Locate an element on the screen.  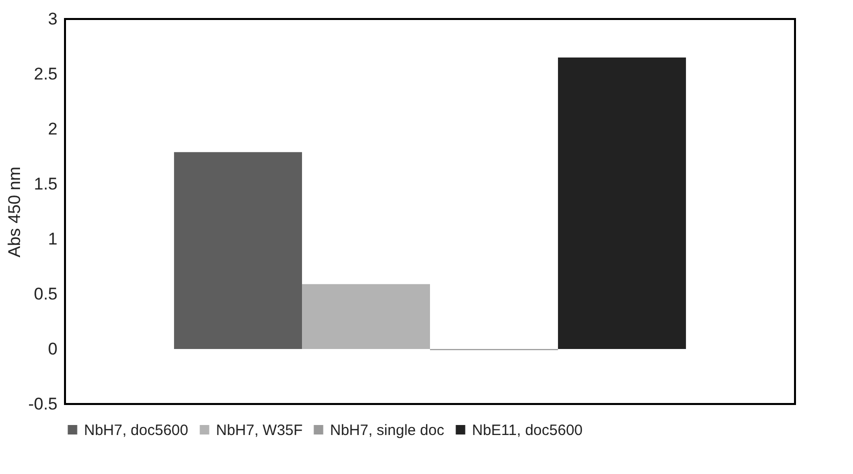
y-tick-label: 1.5 is located at coordinates (46, 184).